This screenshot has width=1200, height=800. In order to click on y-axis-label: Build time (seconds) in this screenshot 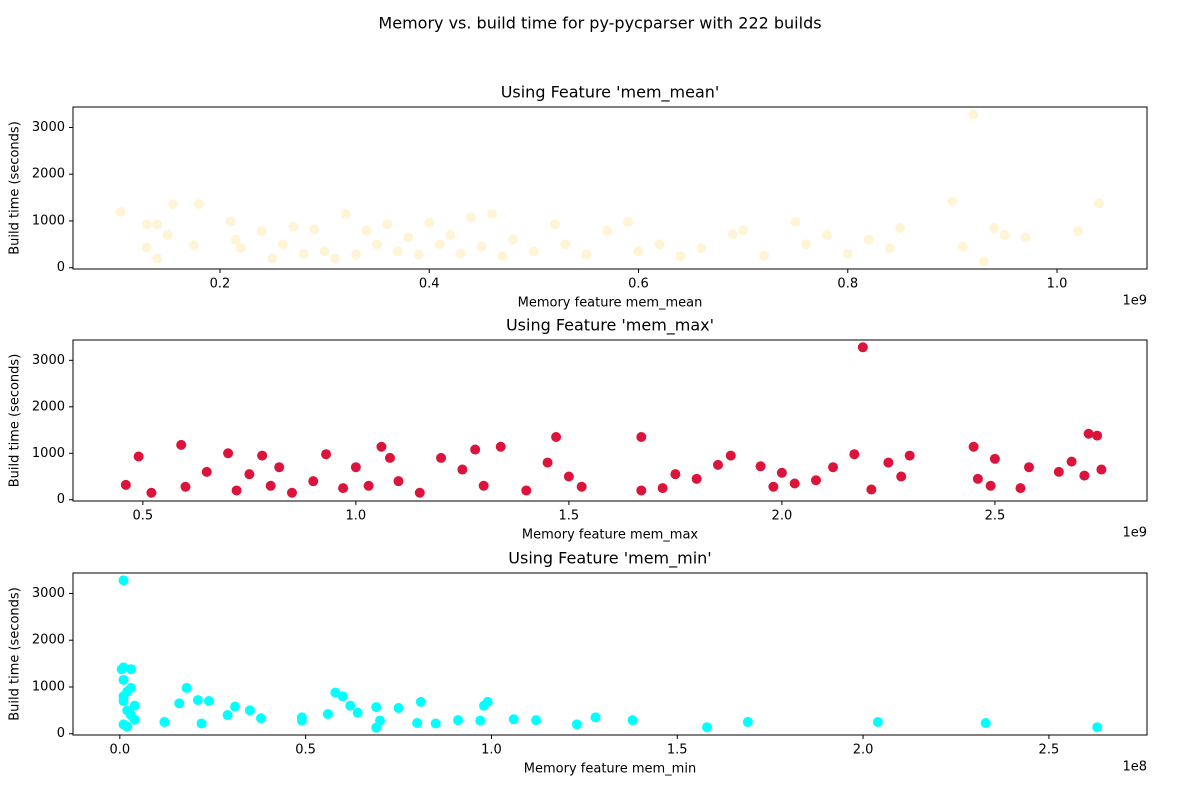, I will do `click(15, 421)`.